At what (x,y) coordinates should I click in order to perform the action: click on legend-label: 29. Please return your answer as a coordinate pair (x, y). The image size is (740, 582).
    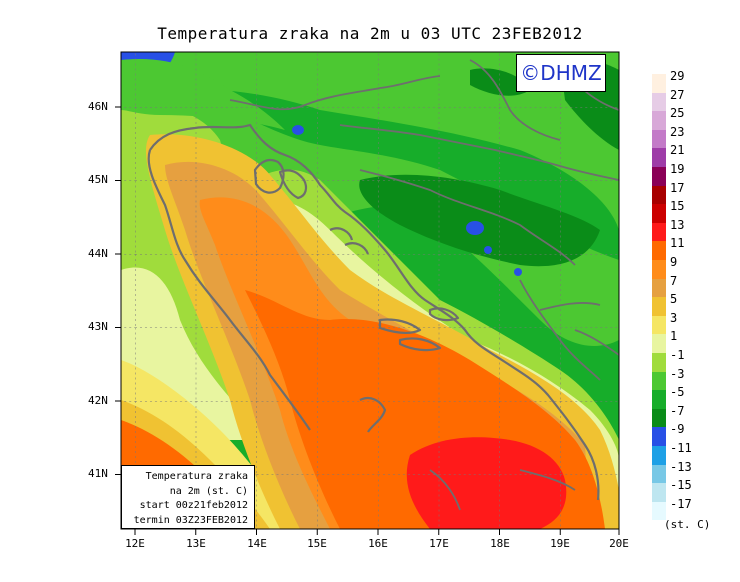
    Looking at the image, I should click on (677, 76).